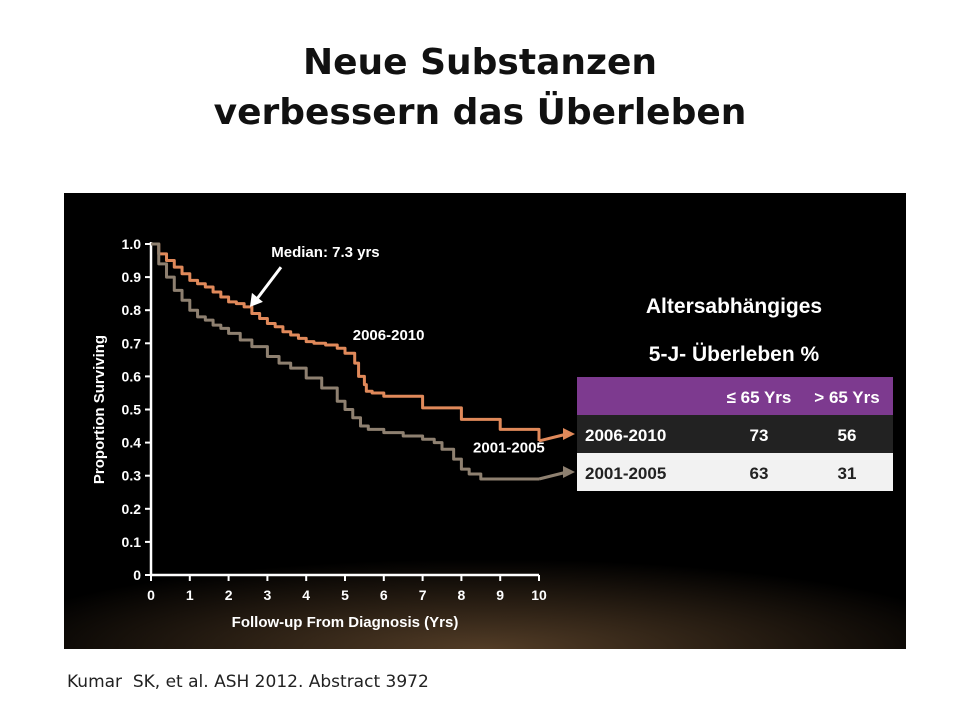 The height and width of the screenshot is (720, 960). I want to click on table-header-row, so click(735, 396).